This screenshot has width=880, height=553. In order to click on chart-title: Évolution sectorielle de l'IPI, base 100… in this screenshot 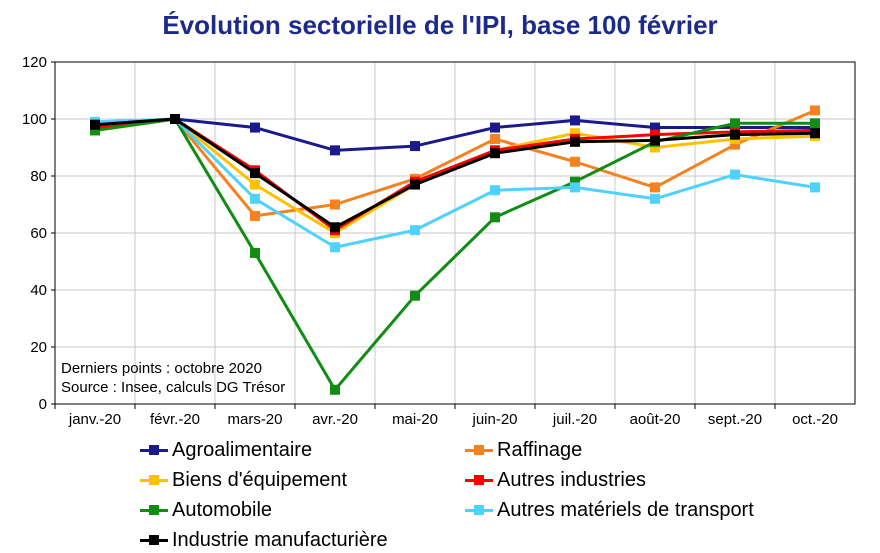, I will do `click(440, 25)`.